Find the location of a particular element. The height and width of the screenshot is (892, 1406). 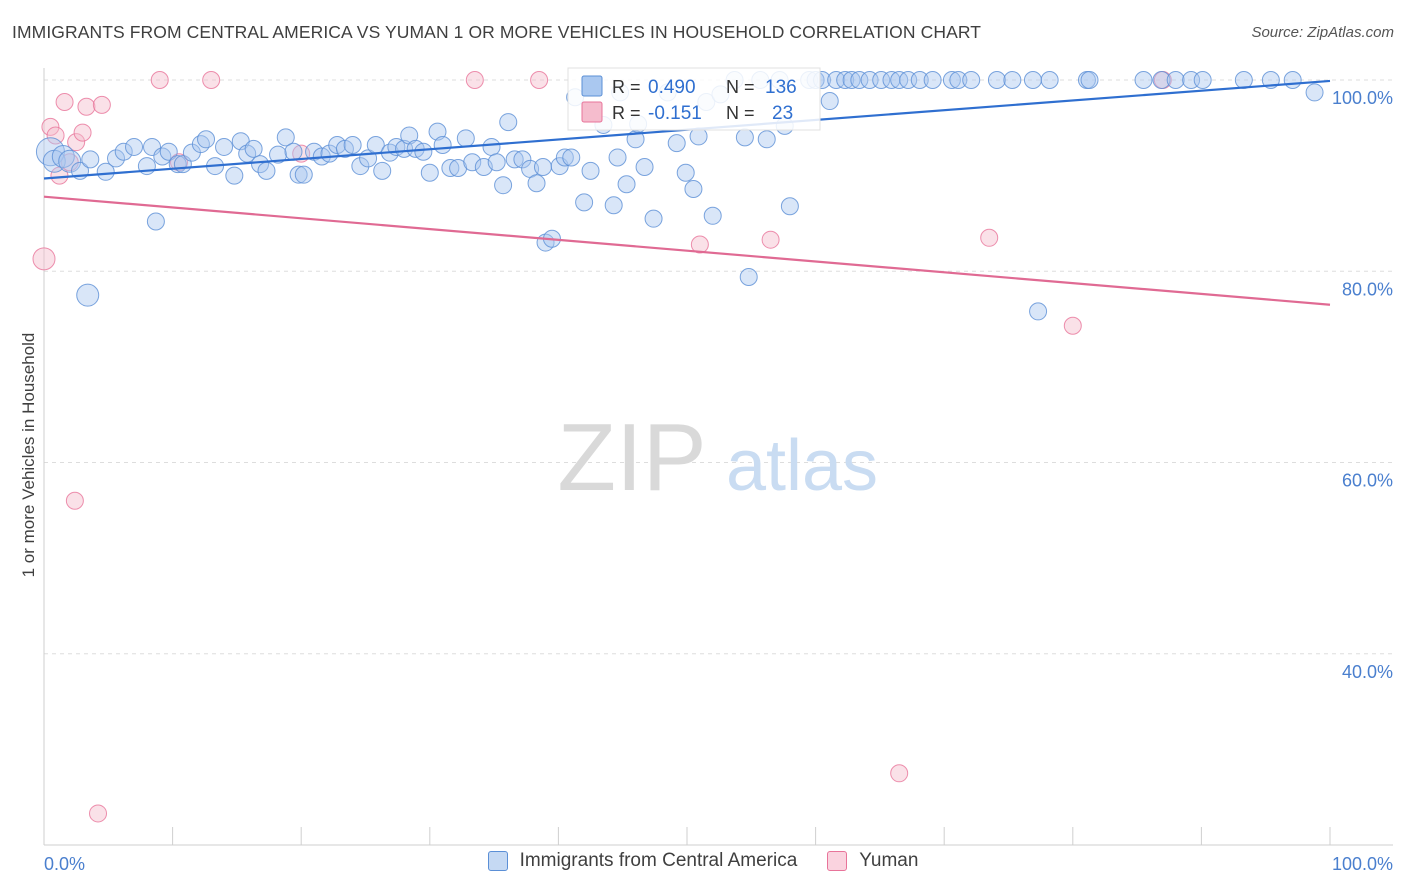

watermark-atlas: atlas is located at coordinates (802, 466).